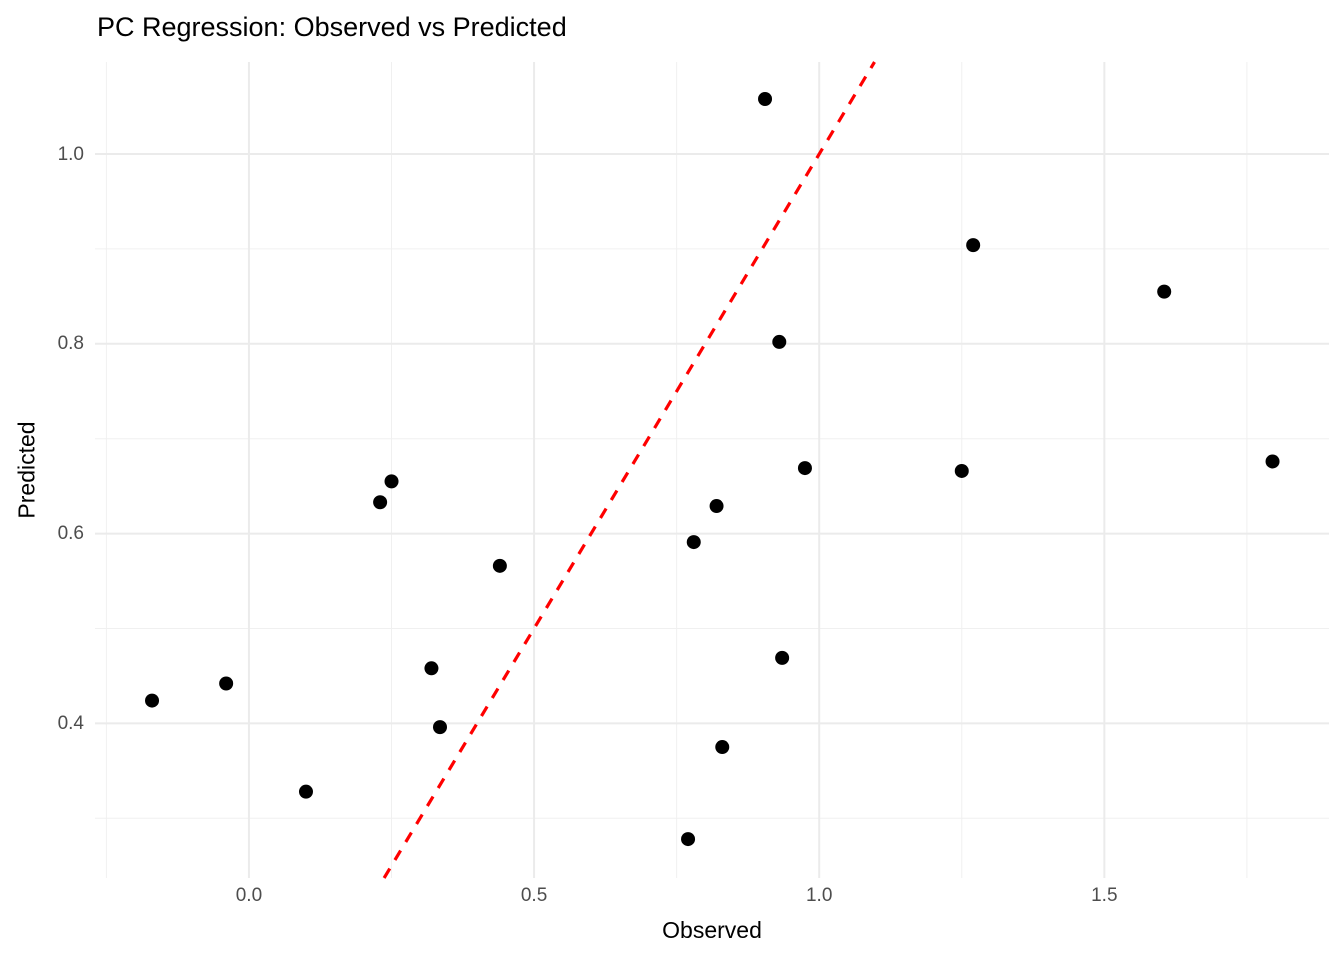 The width and height of the screenshot is (1344, 960). Describe the element at coordinates (249, 895) in the screenshot. I see `x-tick-label: 0.0` at that location.